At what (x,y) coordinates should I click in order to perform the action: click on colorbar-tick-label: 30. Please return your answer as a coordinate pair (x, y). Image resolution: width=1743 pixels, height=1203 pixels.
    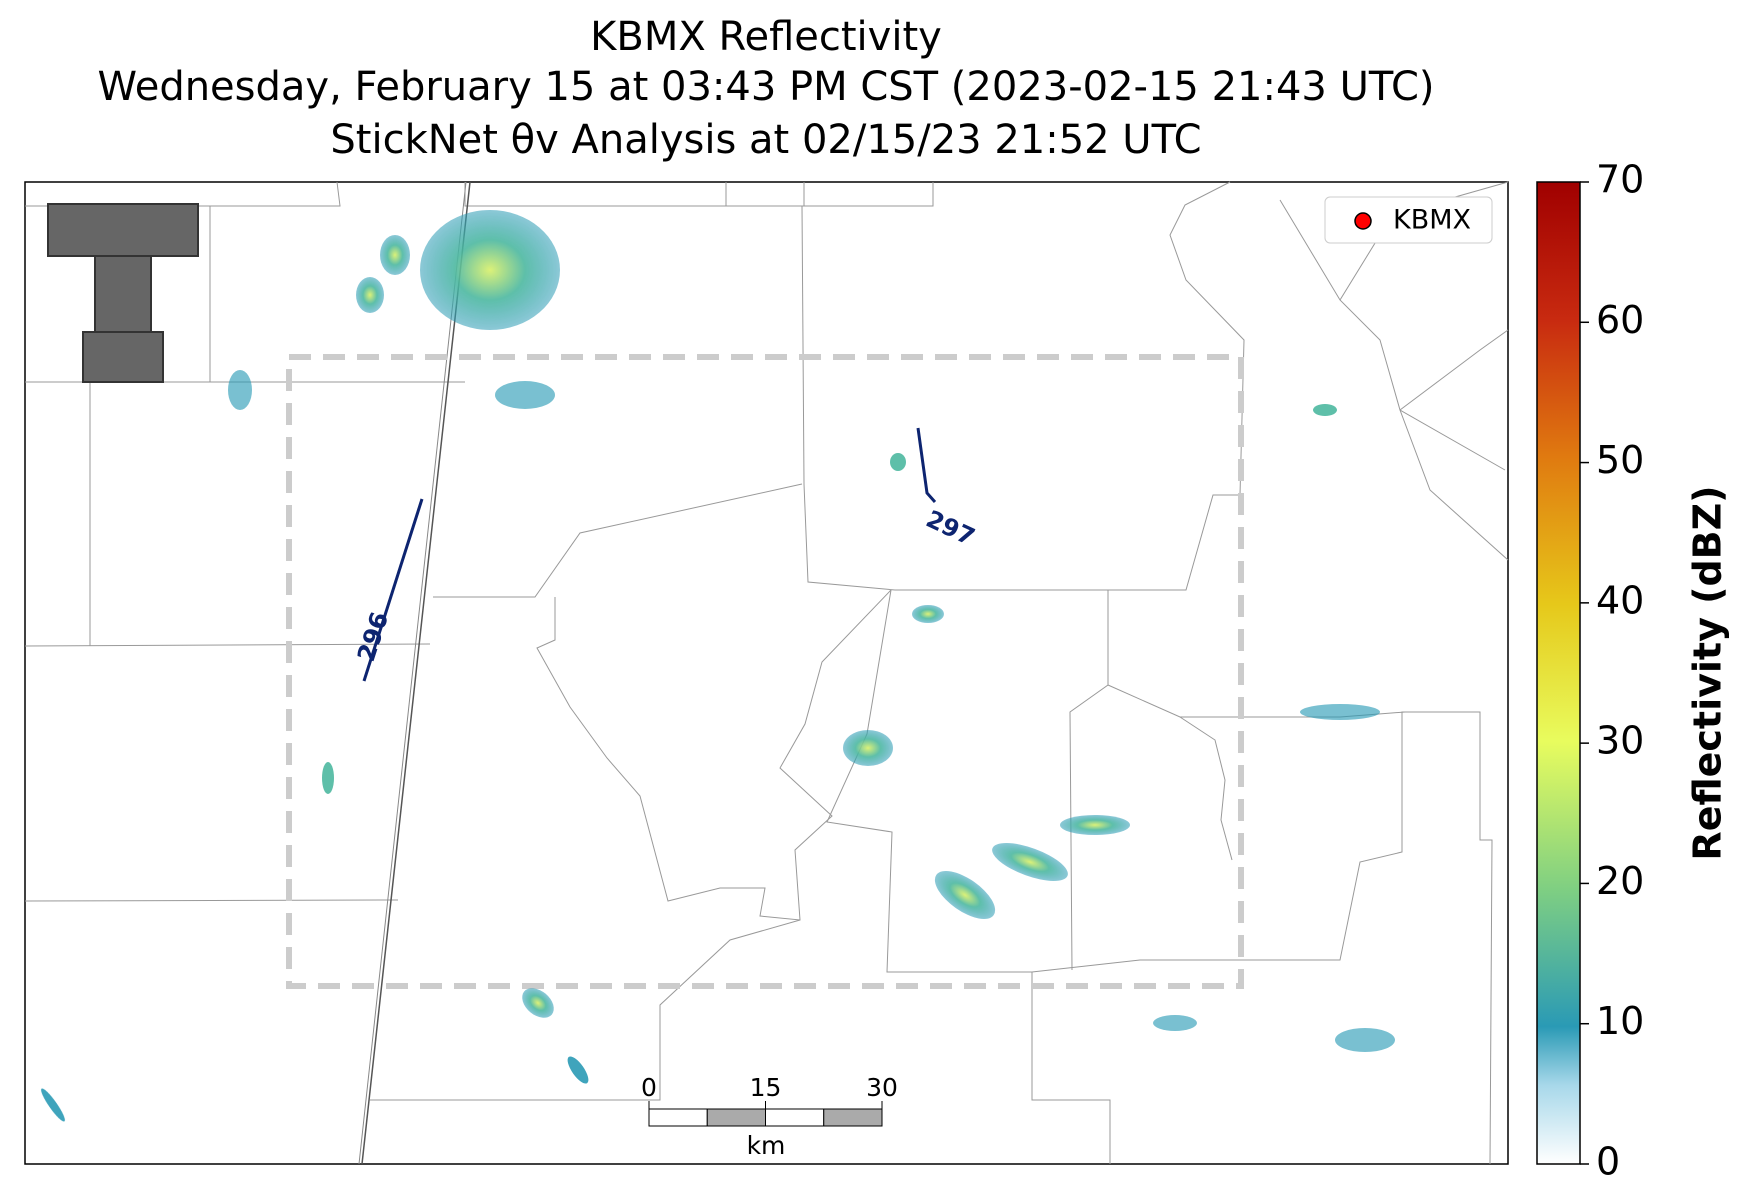
    Looking at the image, I should click on (1620, 741).